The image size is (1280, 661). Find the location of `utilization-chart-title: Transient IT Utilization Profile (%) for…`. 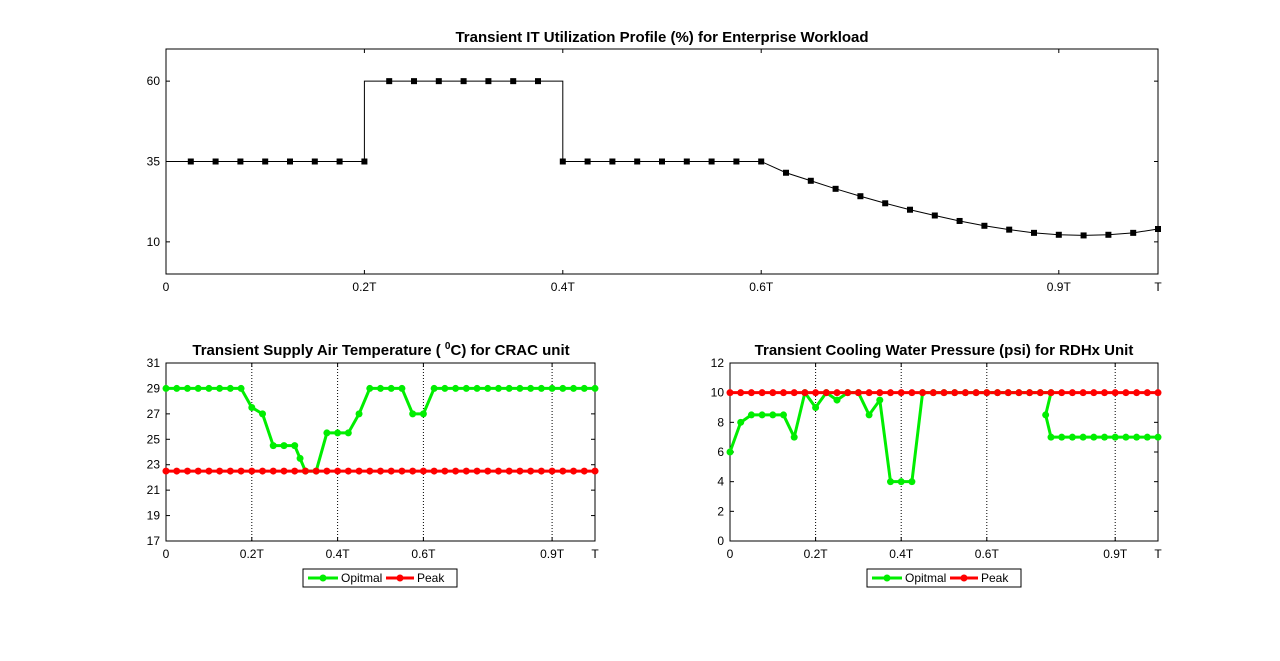

utilization-chart-title: Transient IT Utilization Profile (%) for… is located at coordinates (661, 37).